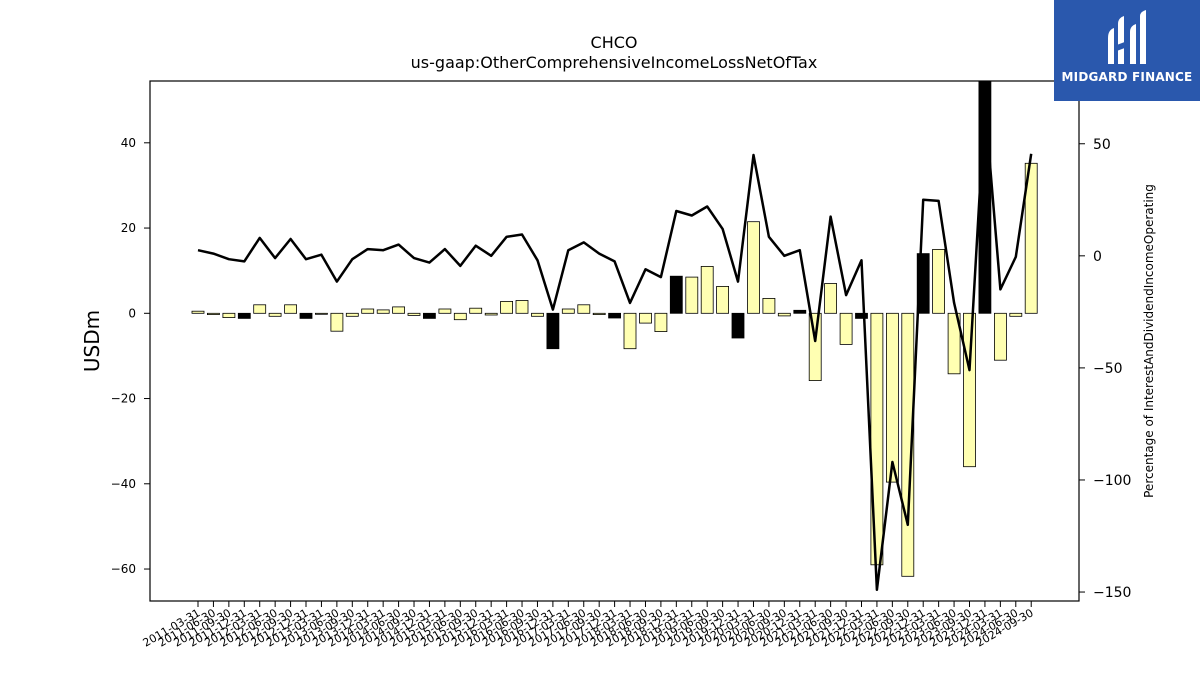 This screenshot has width=1200, height=675. What do you see at coordinates (92, 341) in the screenshot?
I see `y-axis-left-label: USDm` at bounding box center [92, 341].